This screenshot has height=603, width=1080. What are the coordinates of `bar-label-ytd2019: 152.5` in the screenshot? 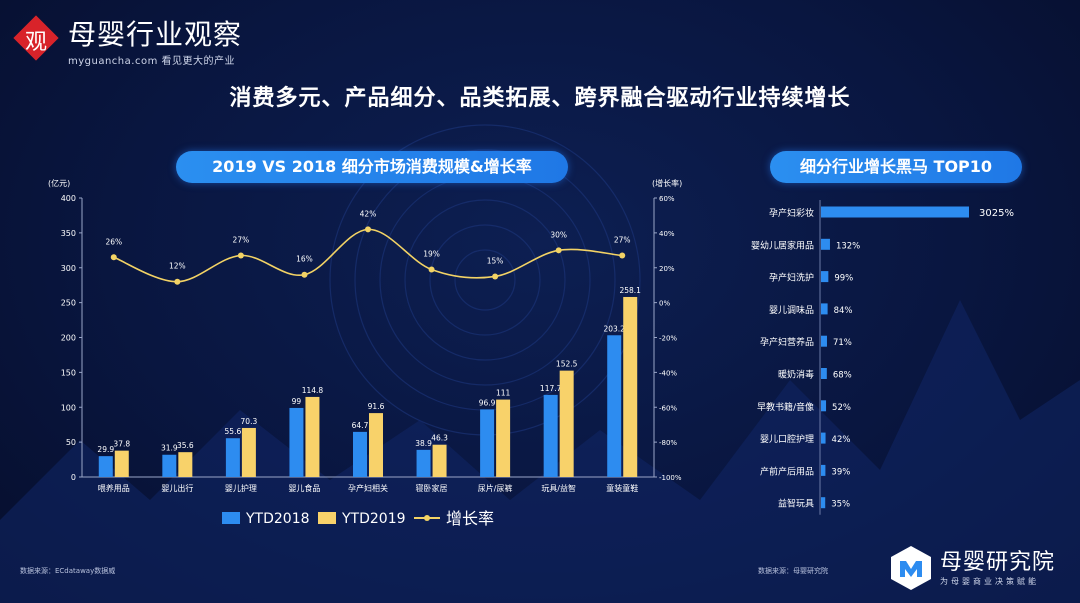 It's located at (567, 364).